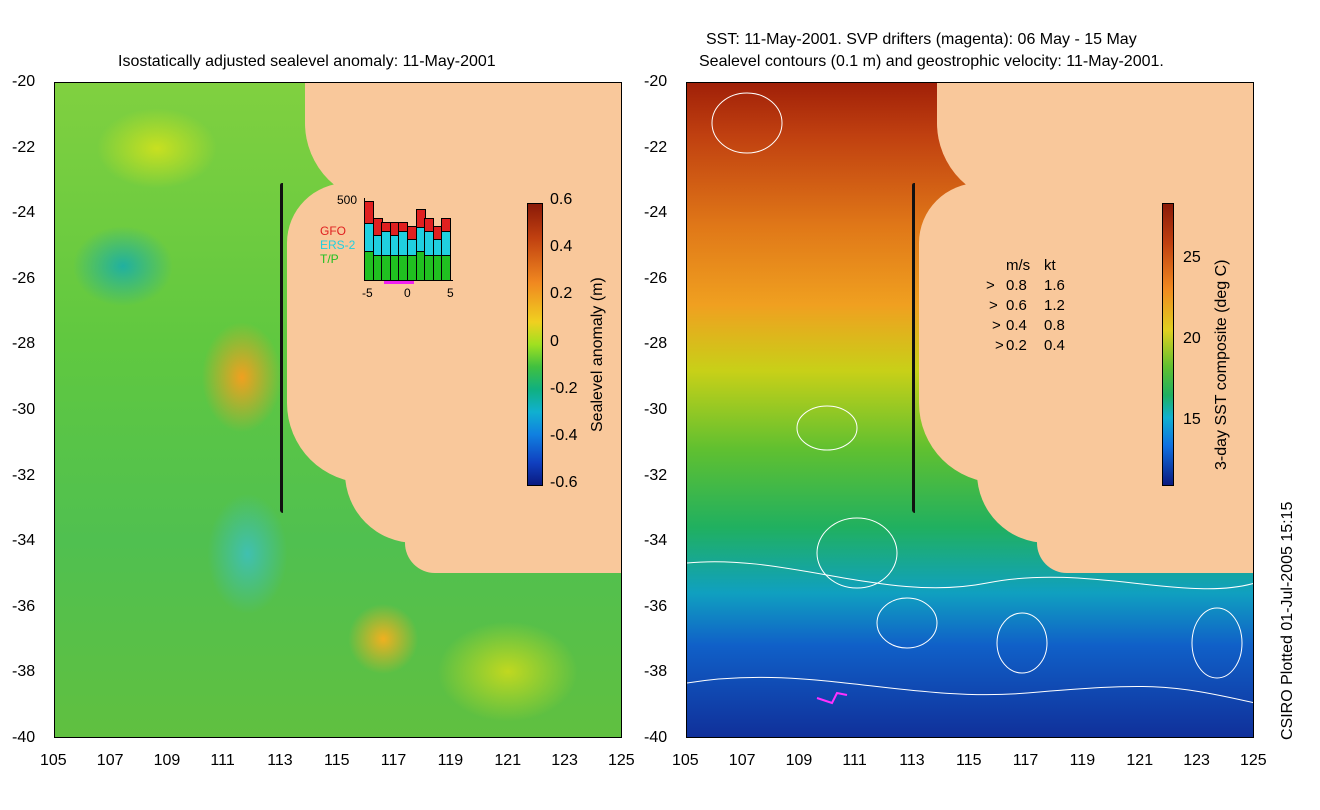 The width and height of the screenshot is (1320, 810). What do you see at coordinates (24, 606) in the screenshot?
I see `left-y-tick: -36` at bounding box center [24, 606].